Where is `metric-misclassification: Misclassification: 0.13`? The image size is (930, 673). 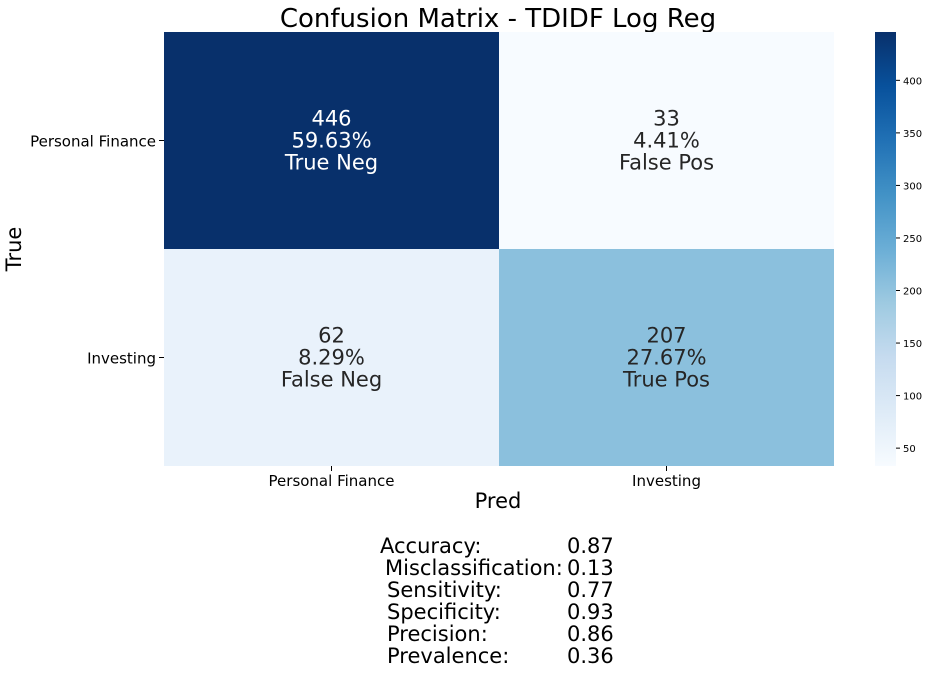 metric-misclassification: Misclassification: 0.13 is located at coordinates (510, 568).